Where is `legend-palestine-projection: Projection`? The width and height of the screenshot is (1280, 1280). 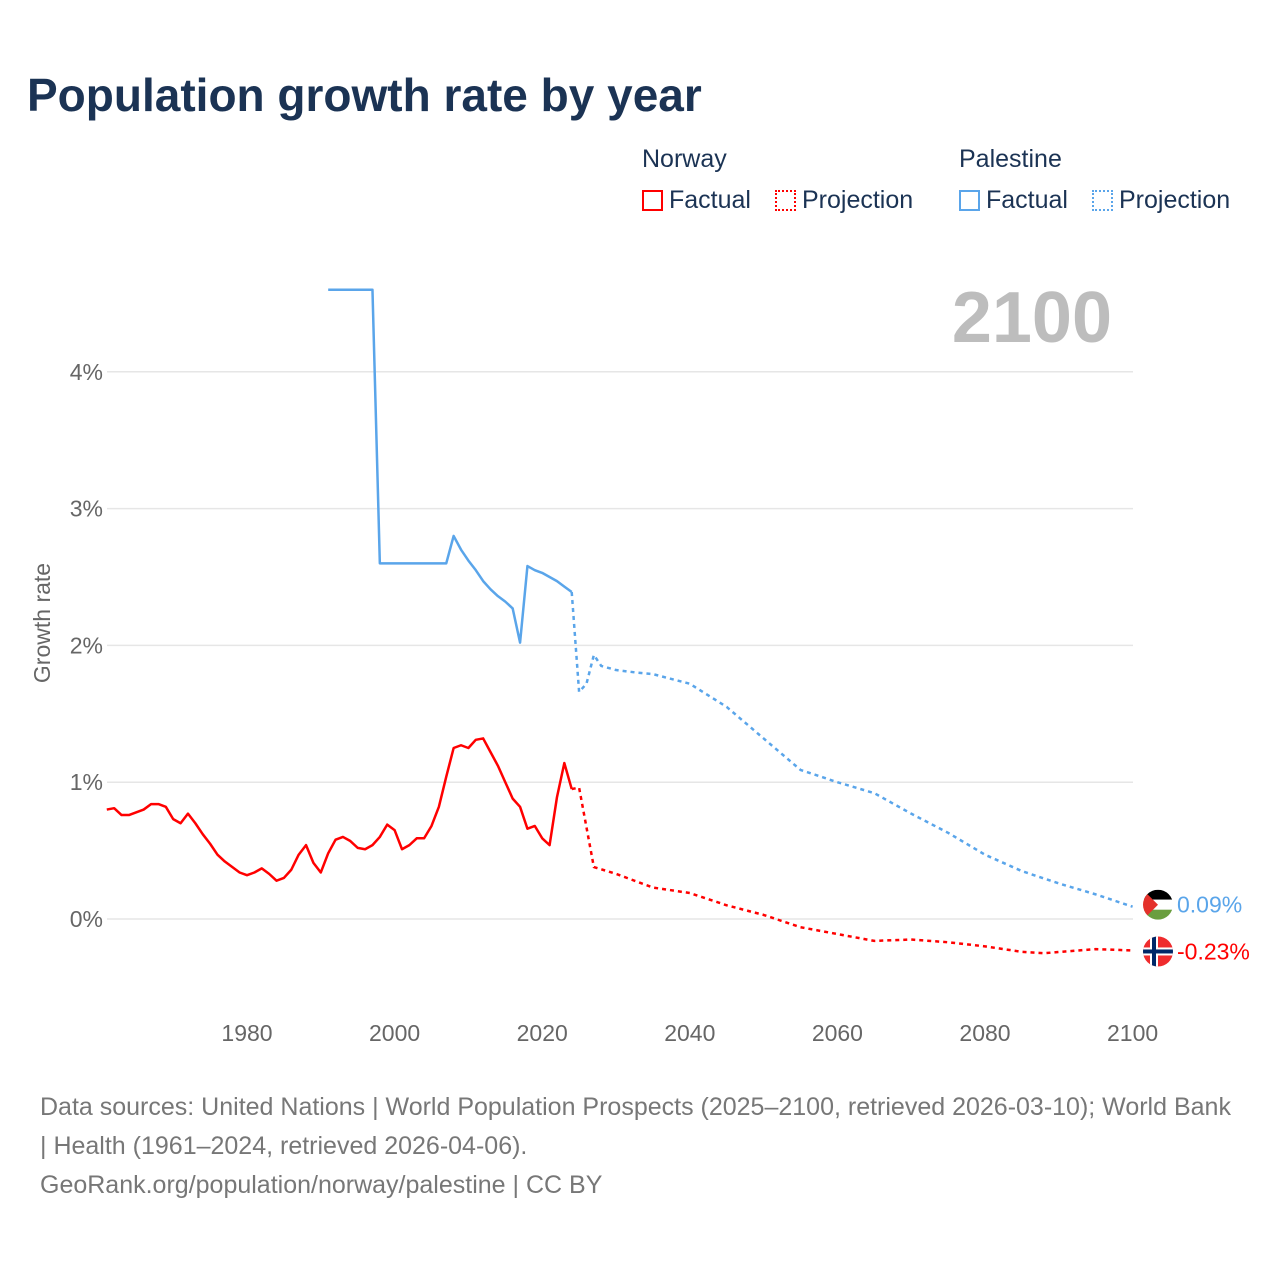 legend-palestine-projection: Projection is located at coordinates (1161, 200).